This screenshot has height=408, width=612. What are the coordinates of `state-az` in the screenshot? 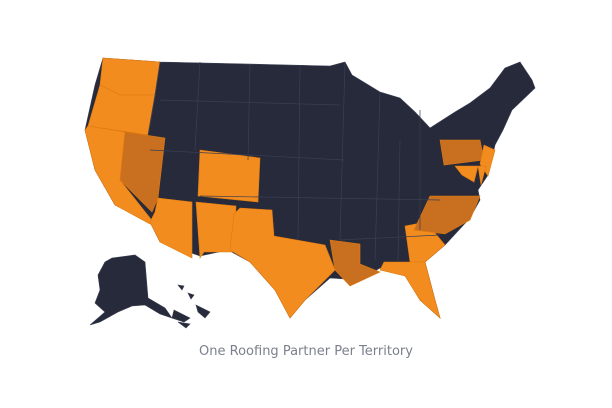 It's located at (171, 228).